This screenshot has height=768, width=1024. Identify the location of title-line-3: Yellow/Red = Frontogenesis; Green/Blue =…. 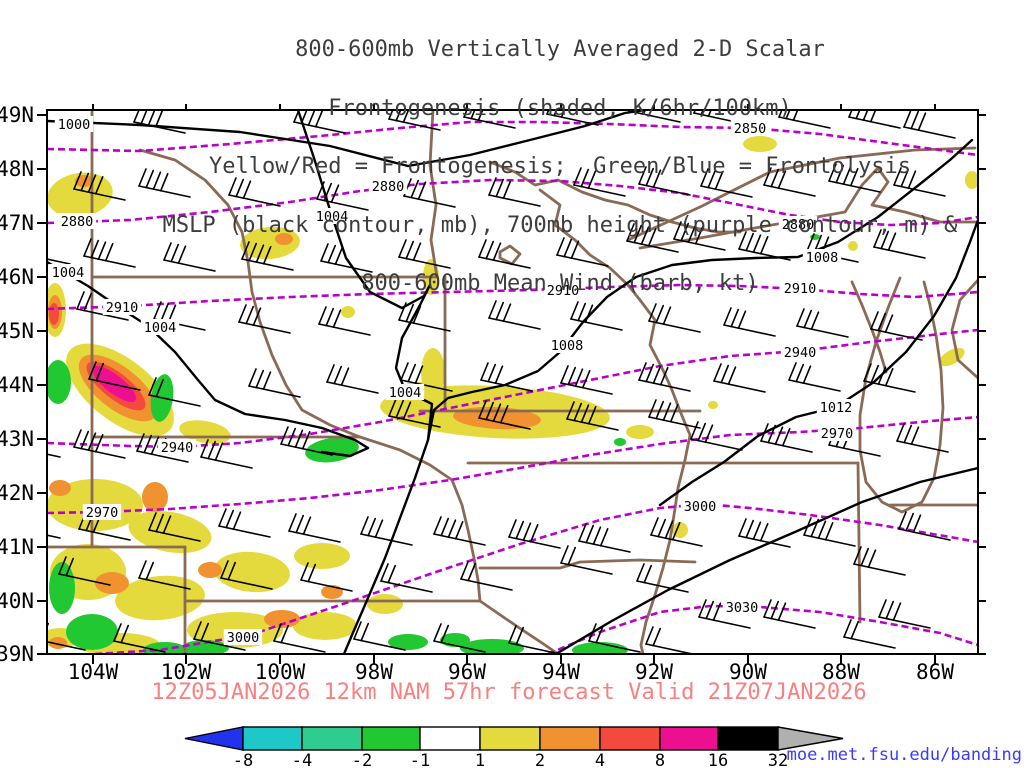
(560, 166).